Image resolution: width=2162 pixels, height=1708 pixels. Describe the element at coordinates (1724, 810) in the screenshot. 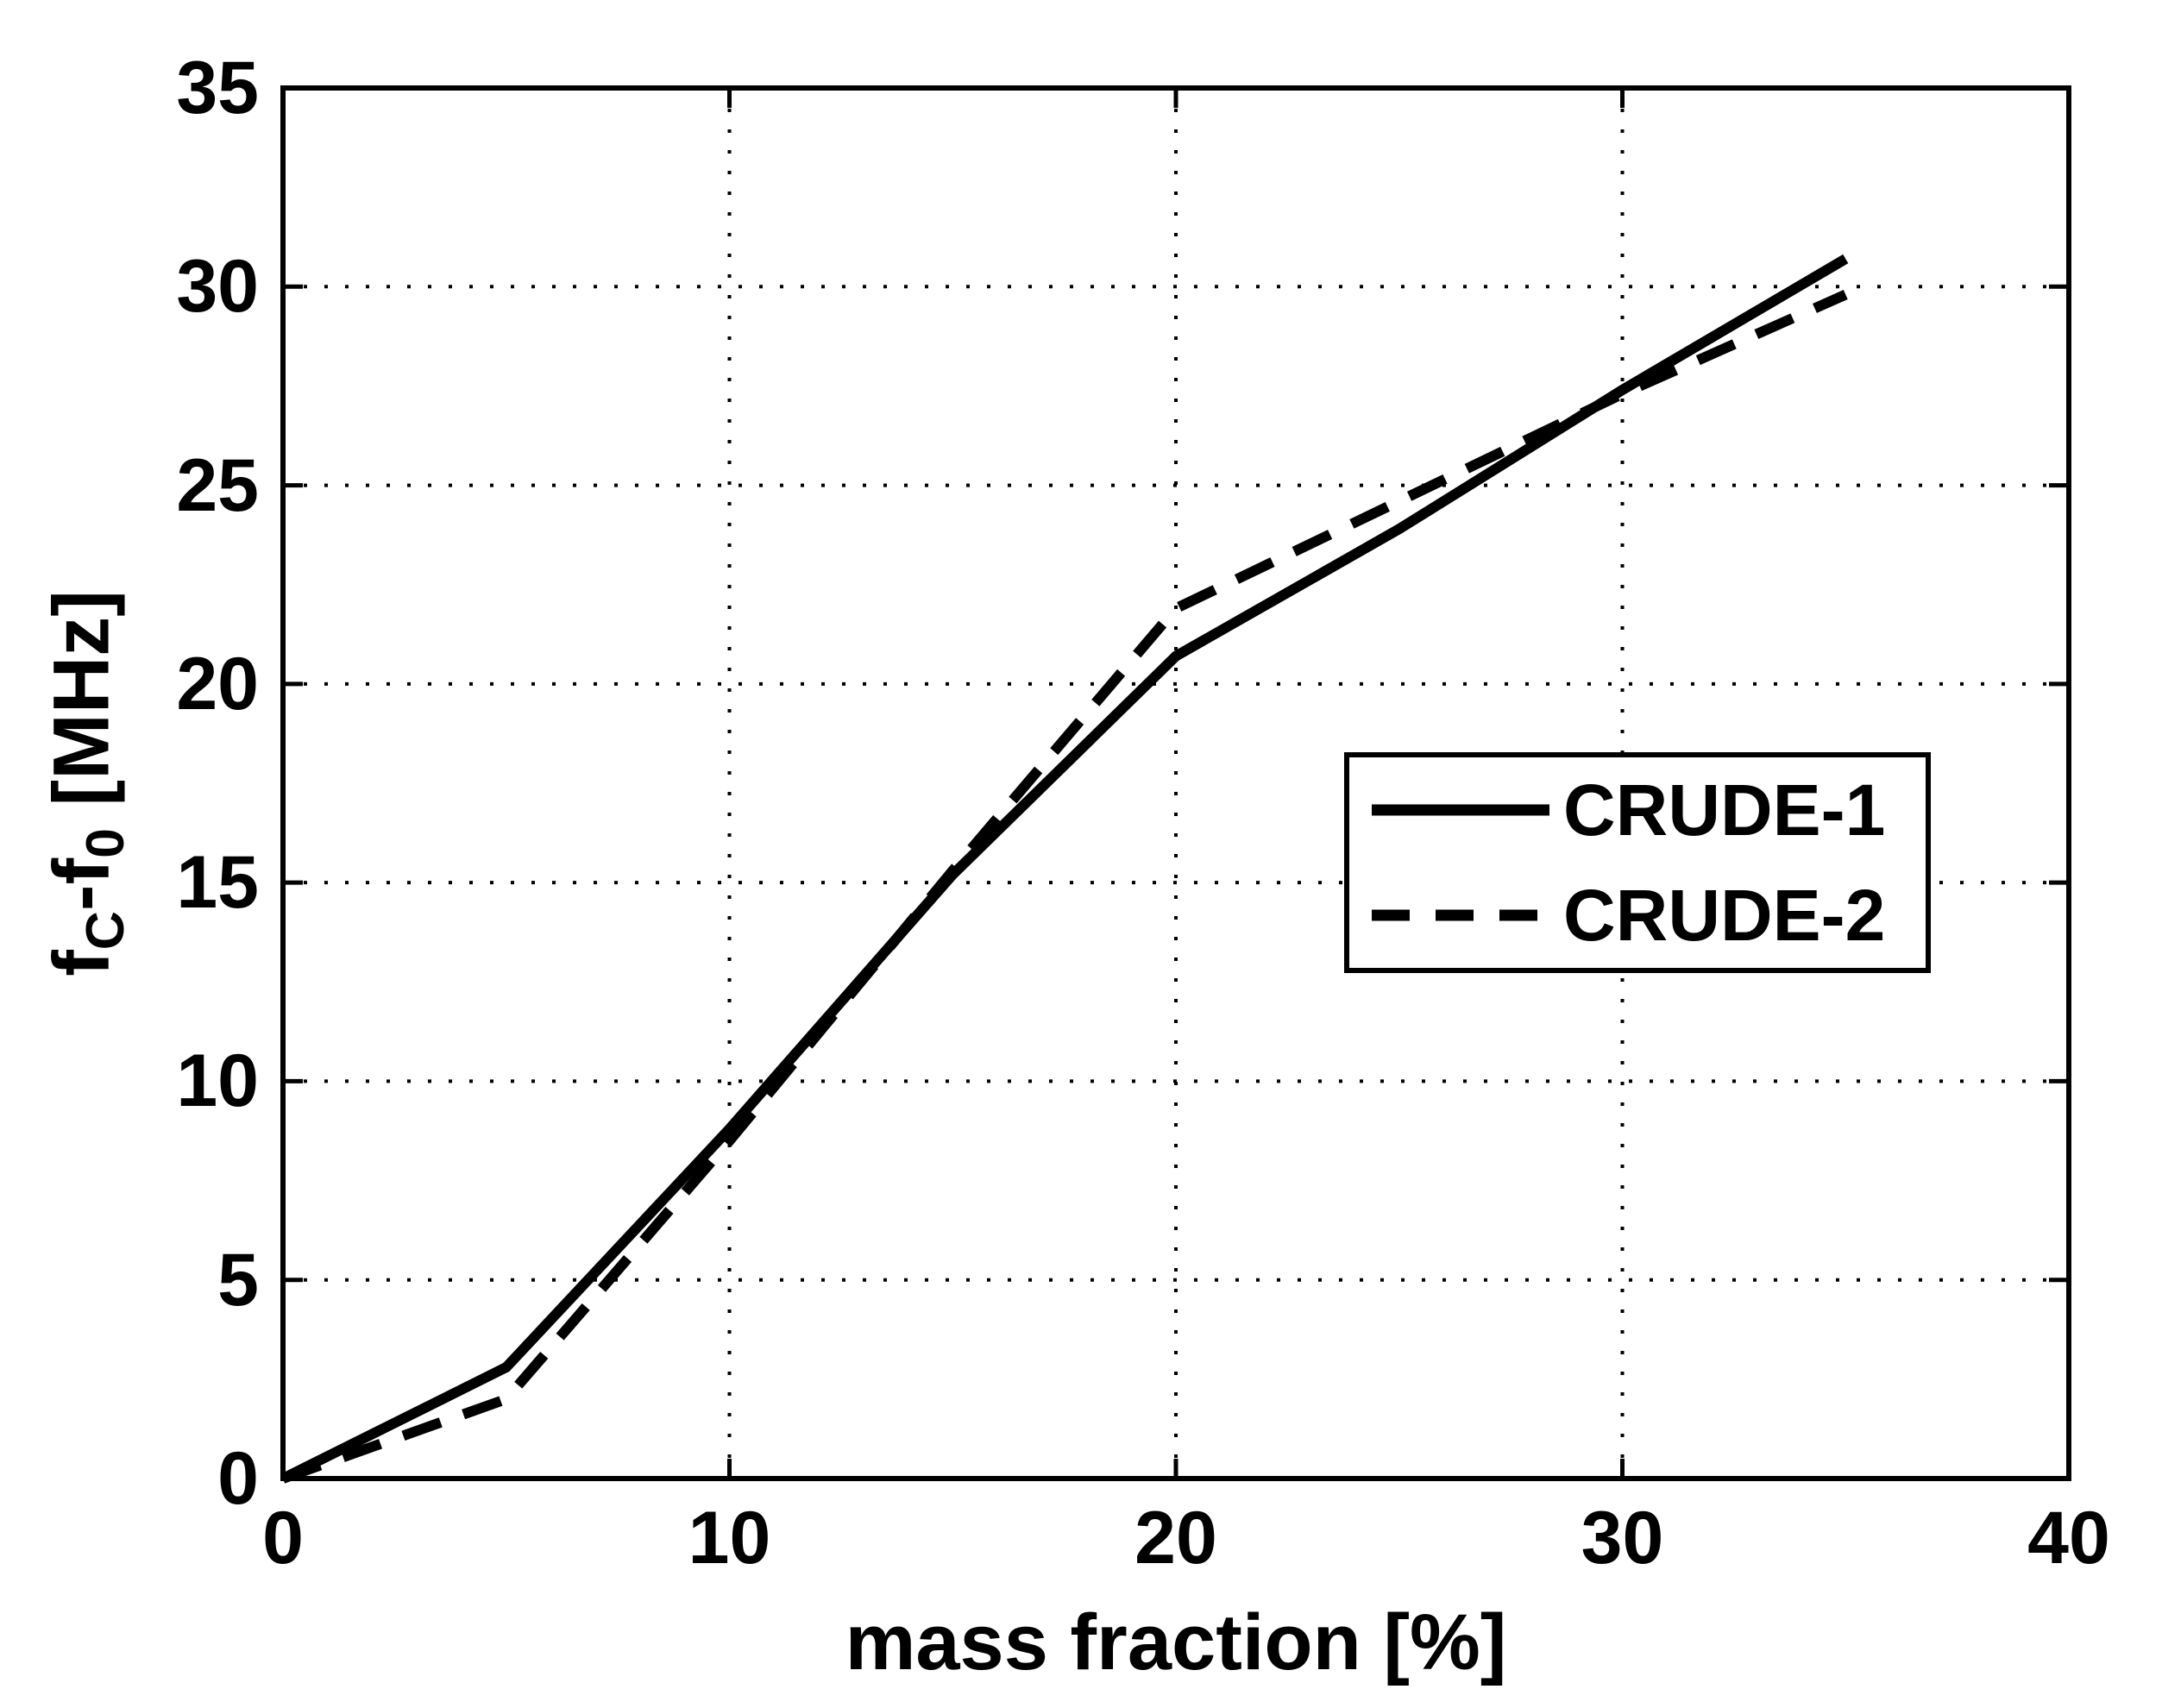

I see `legend-label: CRUDE-1` at that location.